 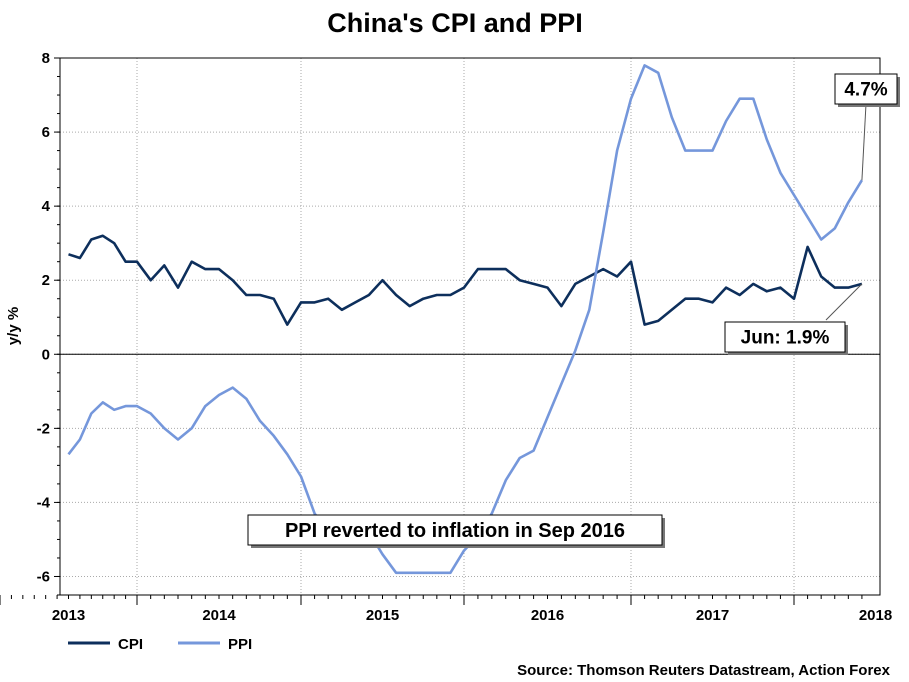 I want to click on x-tick-label: 2013, so click(x=68, y=615).